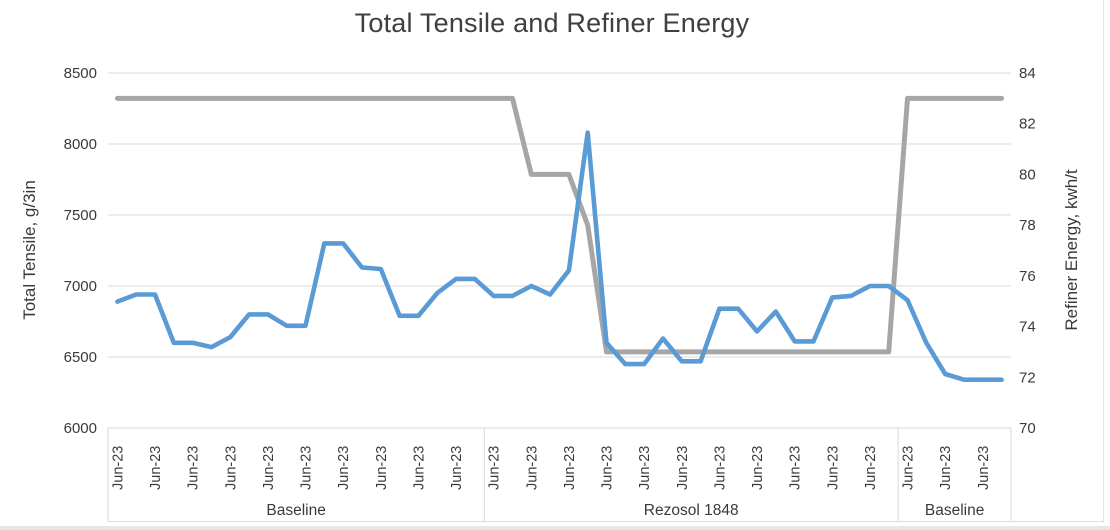 This screenshot has height=530, width=1110. What do you see at coordinates (1027, 225) in the screenshot?
I see `right-axis-tick-label: 78` at bounding box center [1027, 225].